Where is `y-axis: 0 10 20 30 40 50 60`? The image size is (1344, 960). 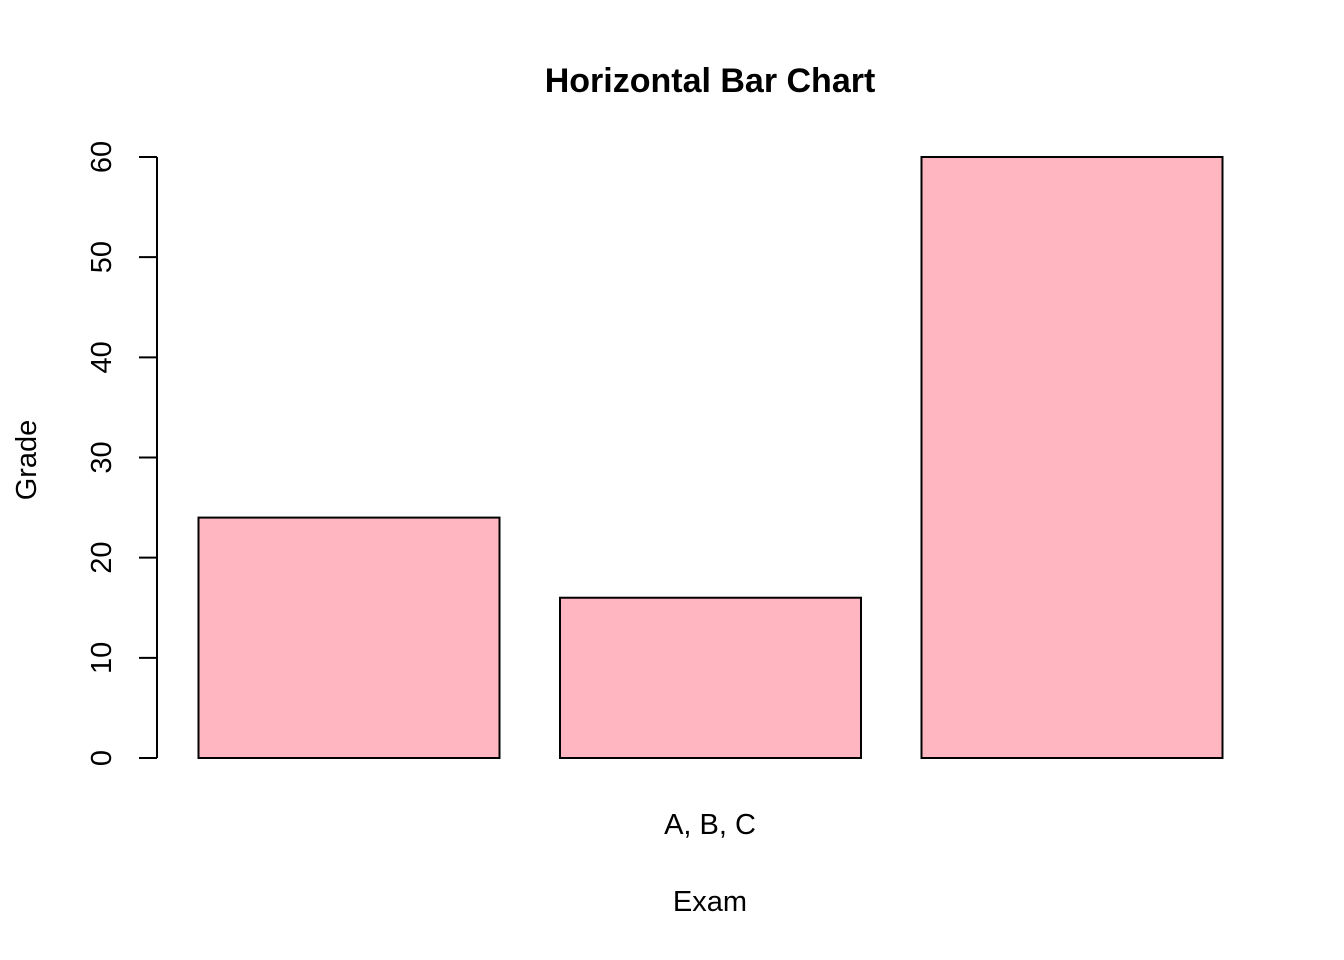 y-axis: 0 10 20 30 40 50 60 is located at coordinates (122, 453).